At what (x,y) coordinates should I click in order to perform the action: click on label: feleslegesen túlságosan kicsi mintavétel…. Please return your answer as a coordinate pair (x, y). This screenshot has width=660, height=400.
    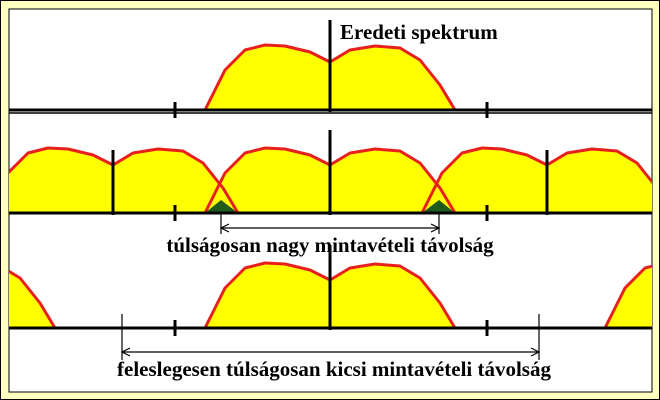
    Looking at the image, I should click on (334, 369).